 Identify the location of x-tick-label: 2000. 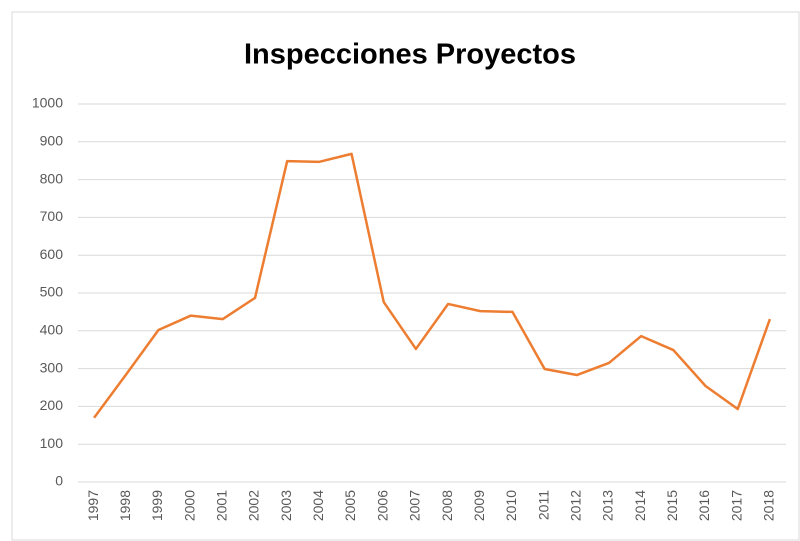
(189, 505).